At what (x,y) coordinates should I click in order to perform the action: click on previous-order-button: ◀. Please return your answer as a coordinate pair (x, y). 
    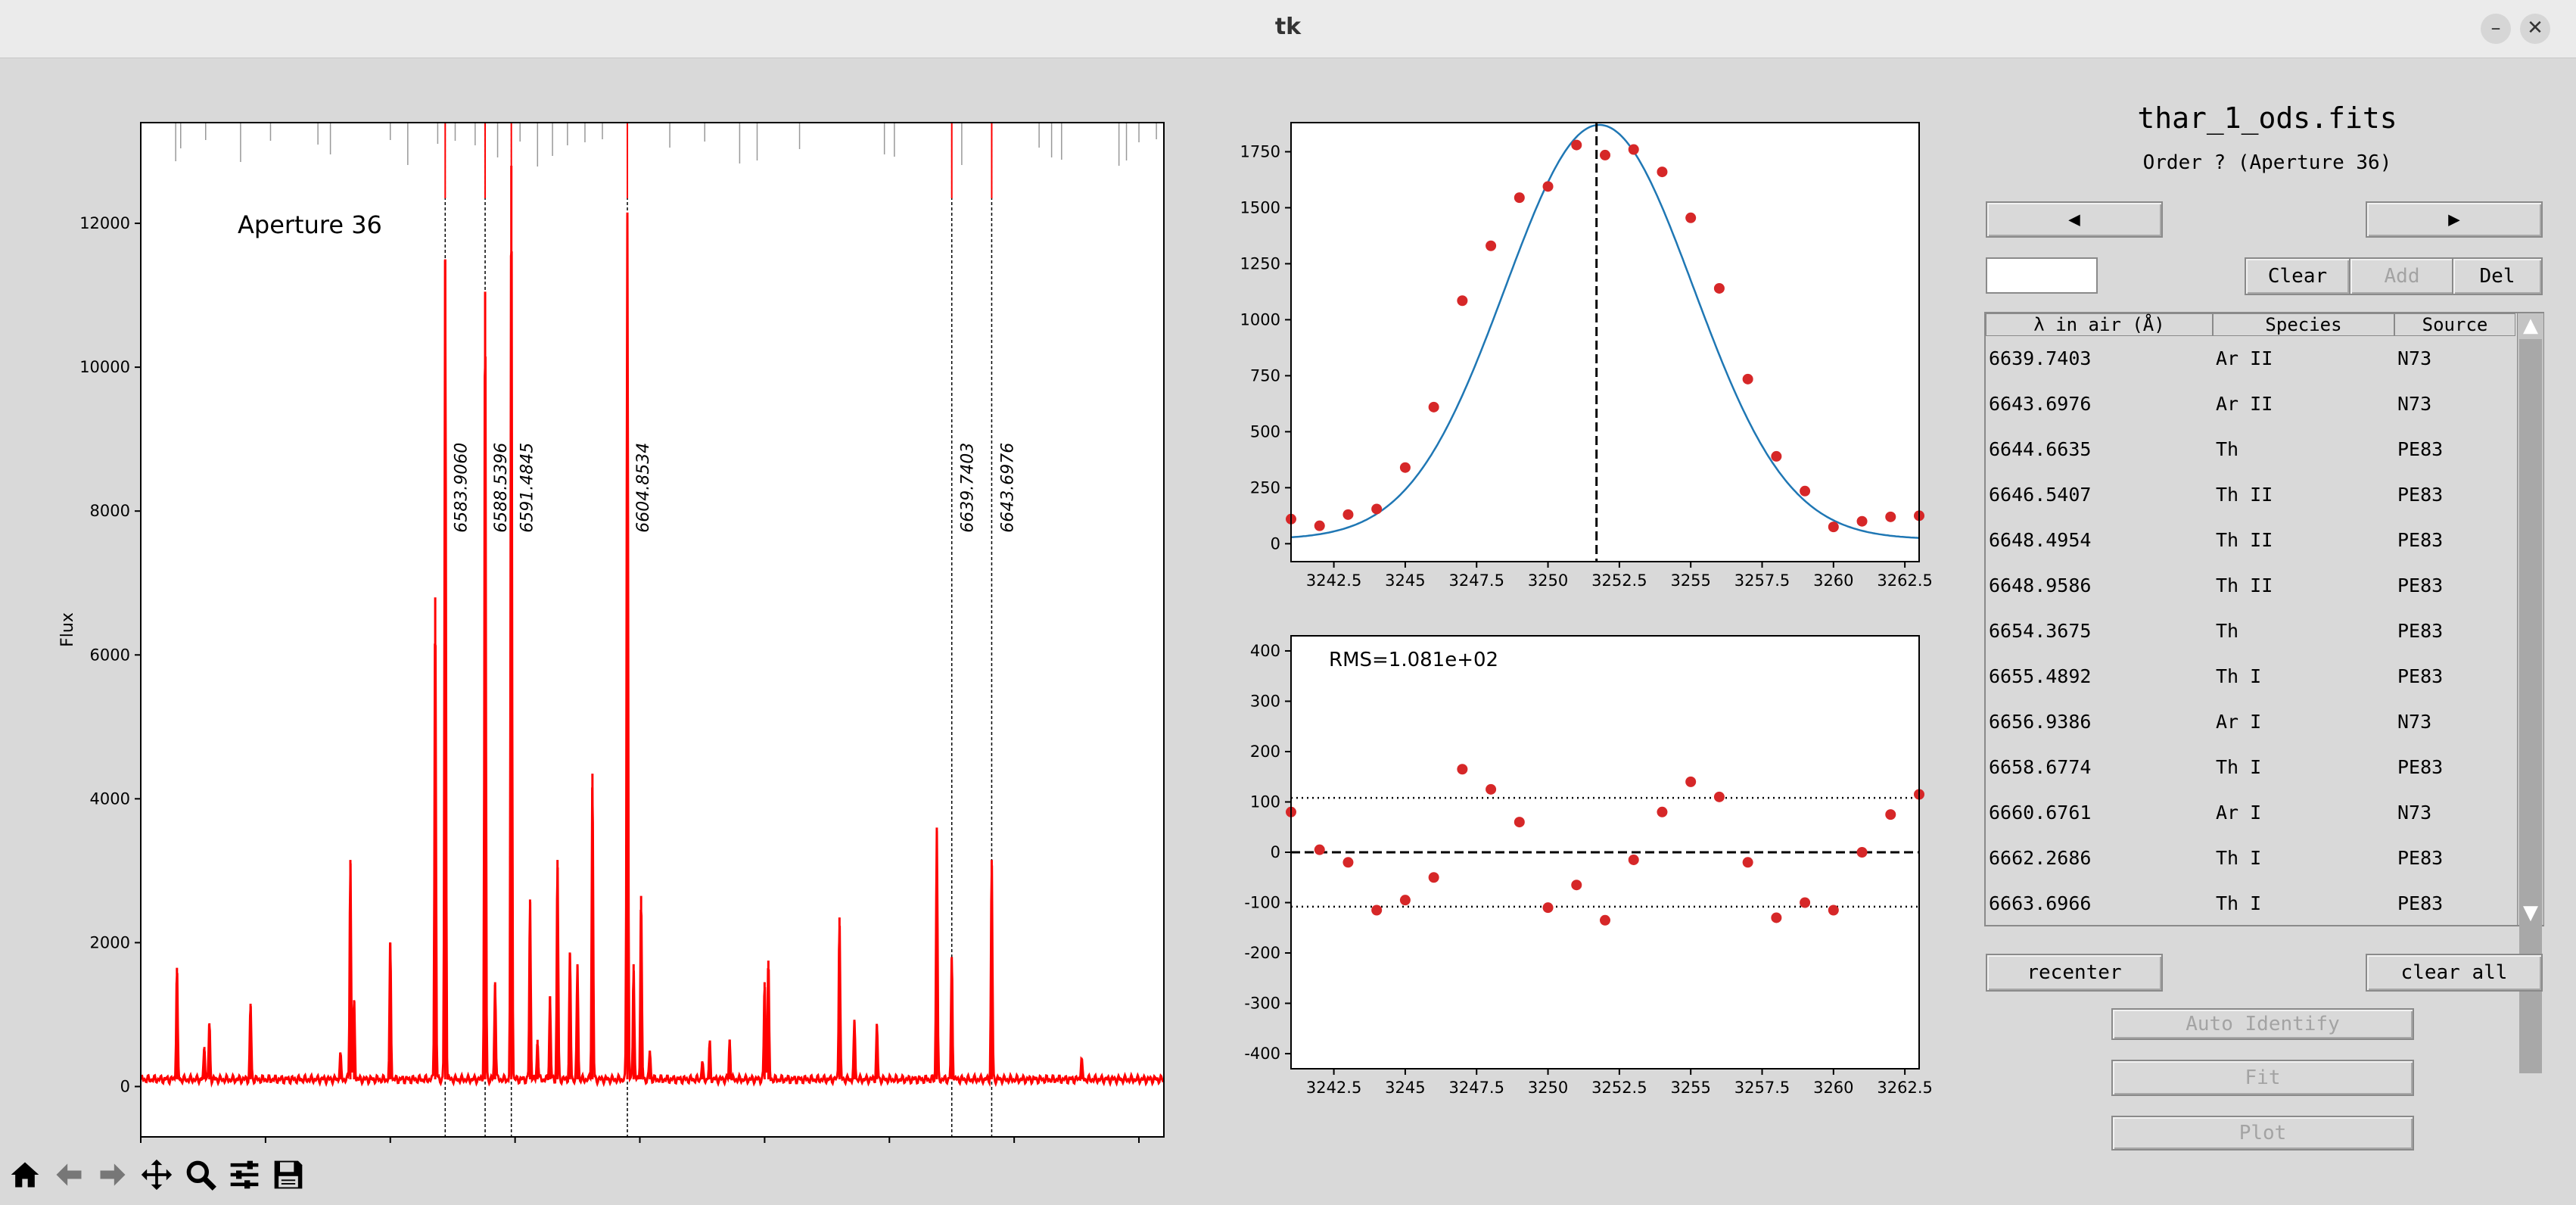
    Looking at the image, I should click on (2074, 219).